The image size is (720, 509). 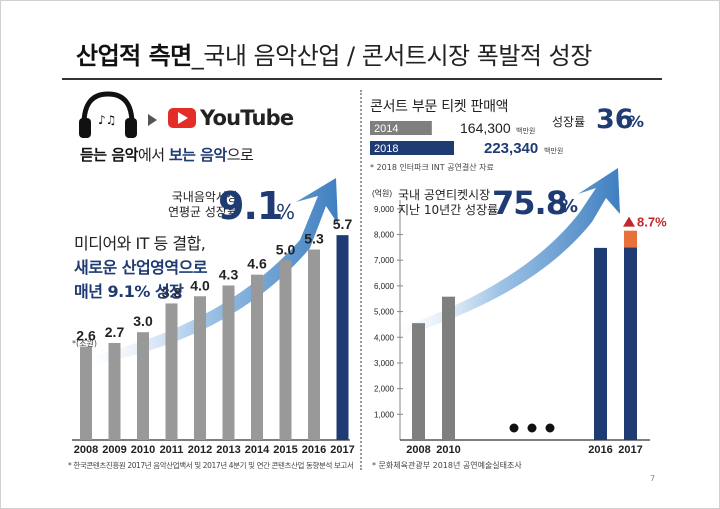 What do you see at coordinates (240, 155) in the screenshot?
I see `listen-part-4: 으로` at bounding box center [240, 155].